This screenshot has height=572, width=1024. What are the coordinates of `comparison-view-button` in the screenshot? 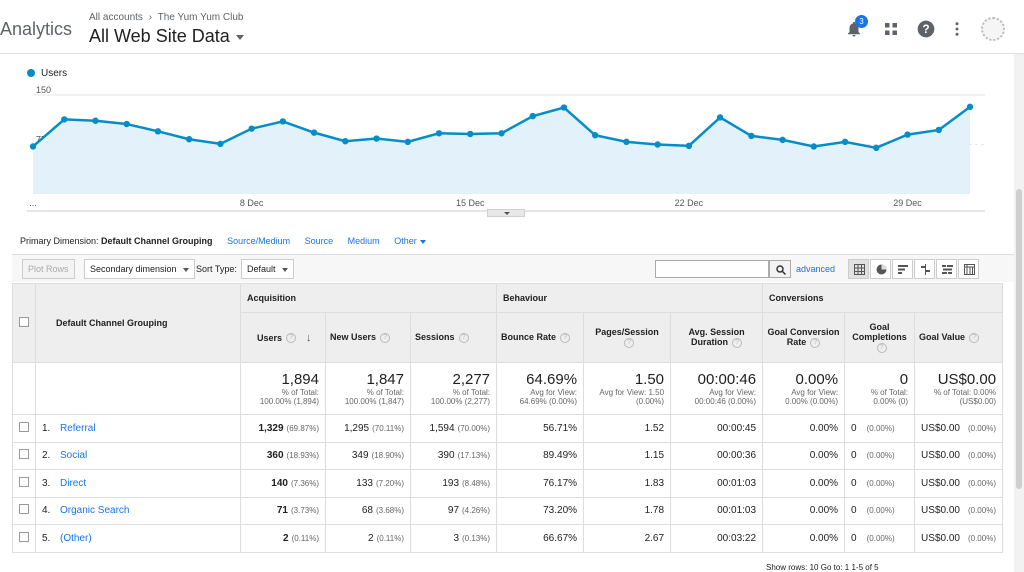 It's located at (924, 269).